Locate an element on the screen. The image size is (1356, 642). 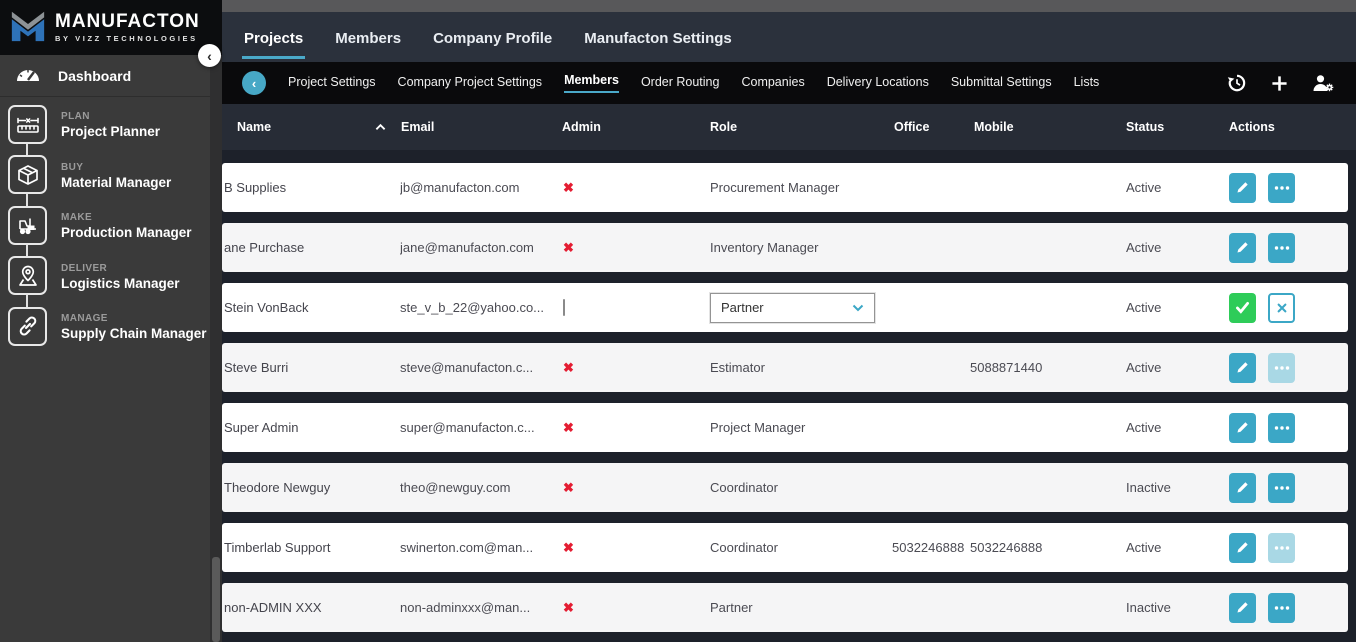
member-role: Procurement Manager is located at coordinates (775, 187).